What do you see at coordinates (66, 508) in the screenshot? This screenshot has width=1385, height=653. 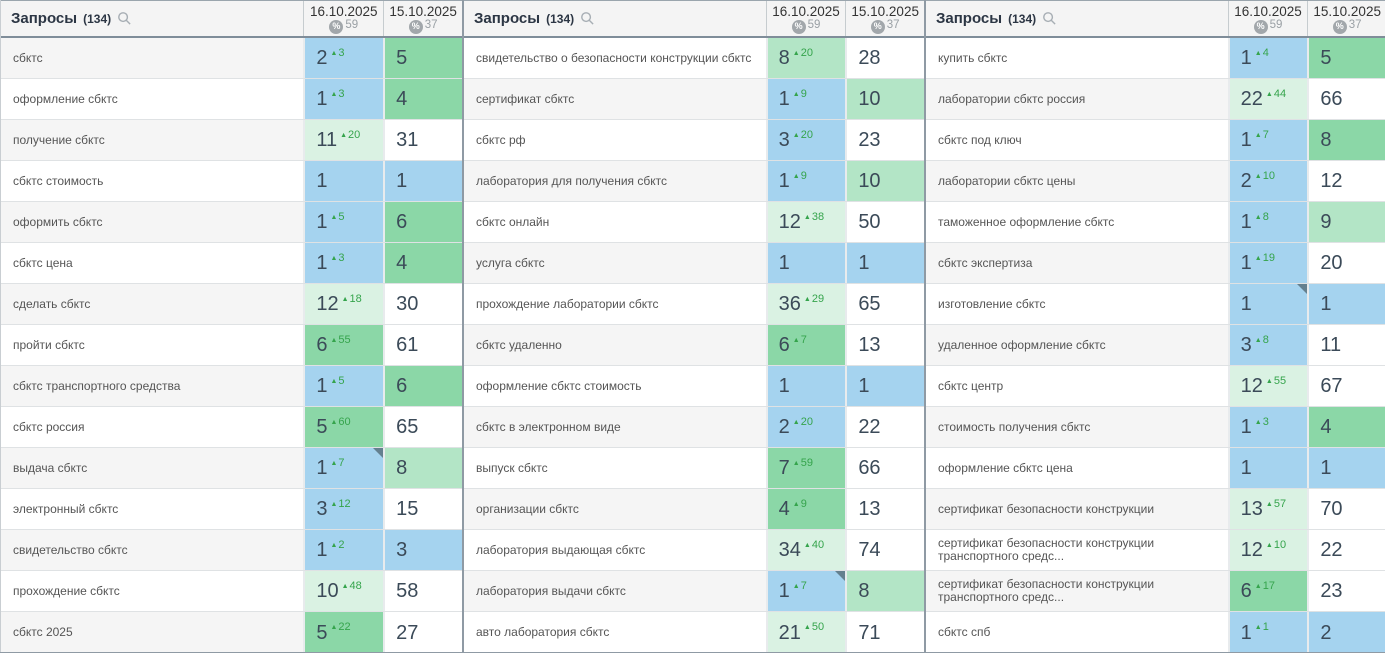 I see `query-cell: электронный сбктс` at bounding box center [66, 508].